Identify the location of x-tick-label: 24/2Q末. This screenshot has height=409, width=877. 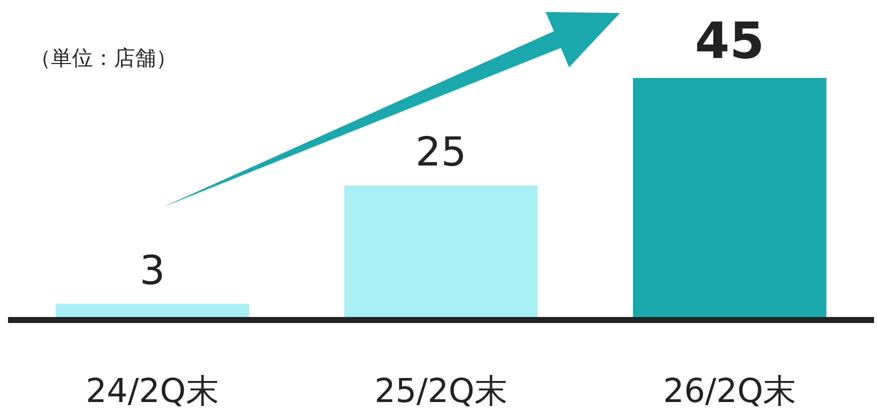
(152, 390).